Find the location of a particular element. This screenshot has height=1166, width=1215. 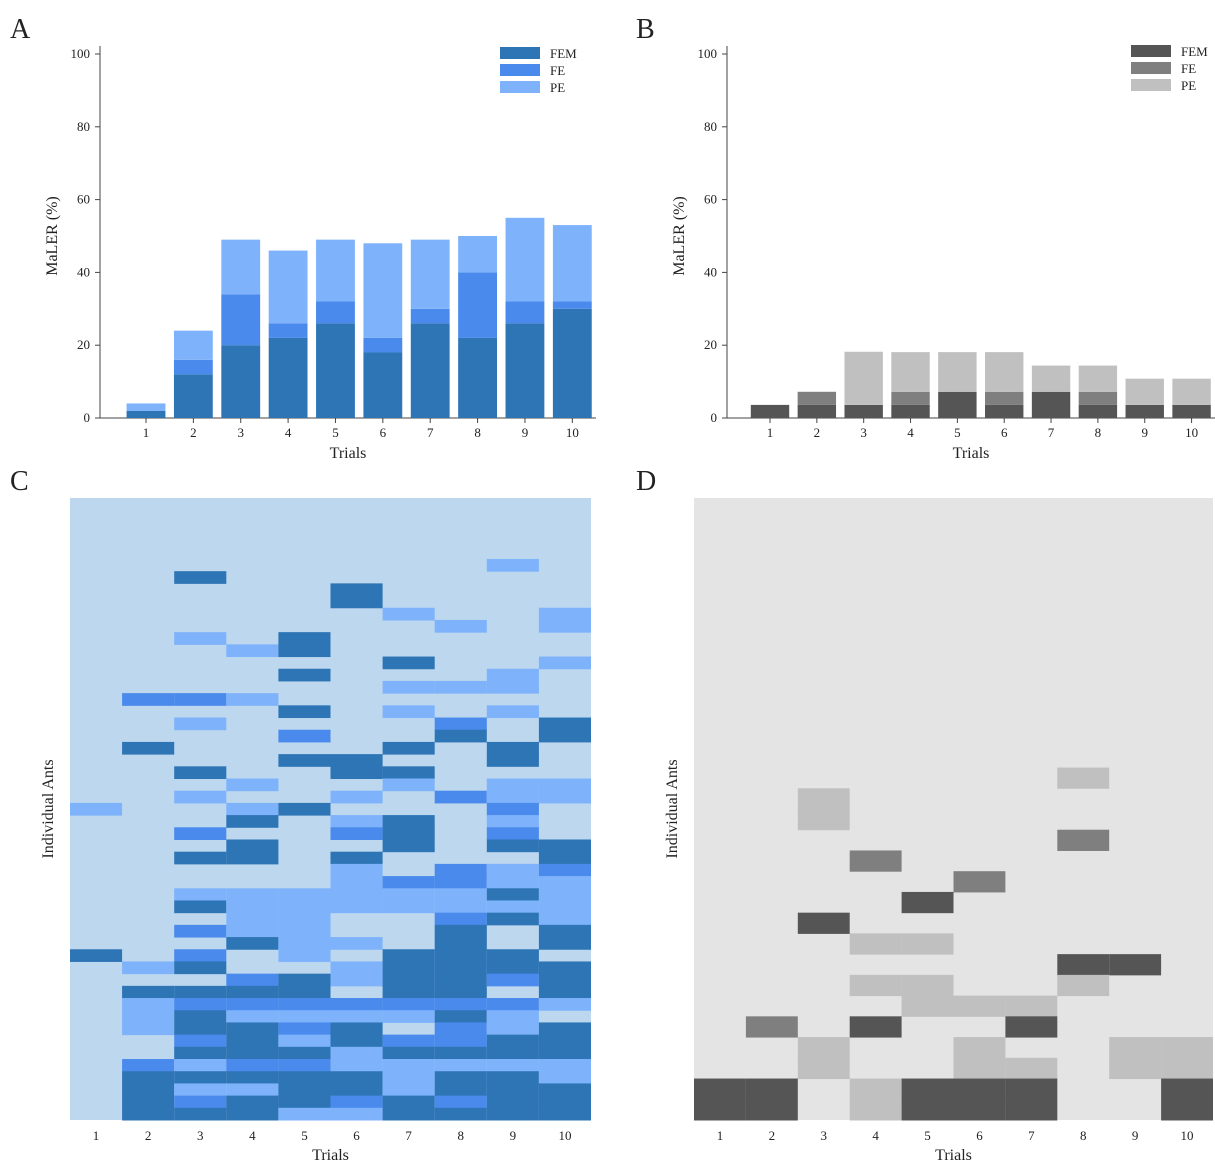

y-tick-label: 60 is located at coordinates (83, 199).